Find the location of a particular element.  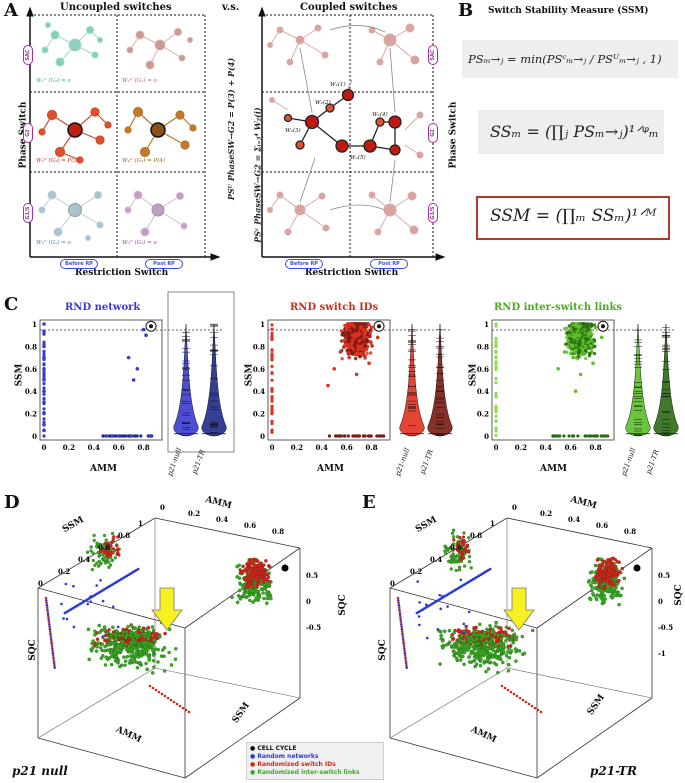

d-axis-sqc: SQC is located at coordinates (32, 650).